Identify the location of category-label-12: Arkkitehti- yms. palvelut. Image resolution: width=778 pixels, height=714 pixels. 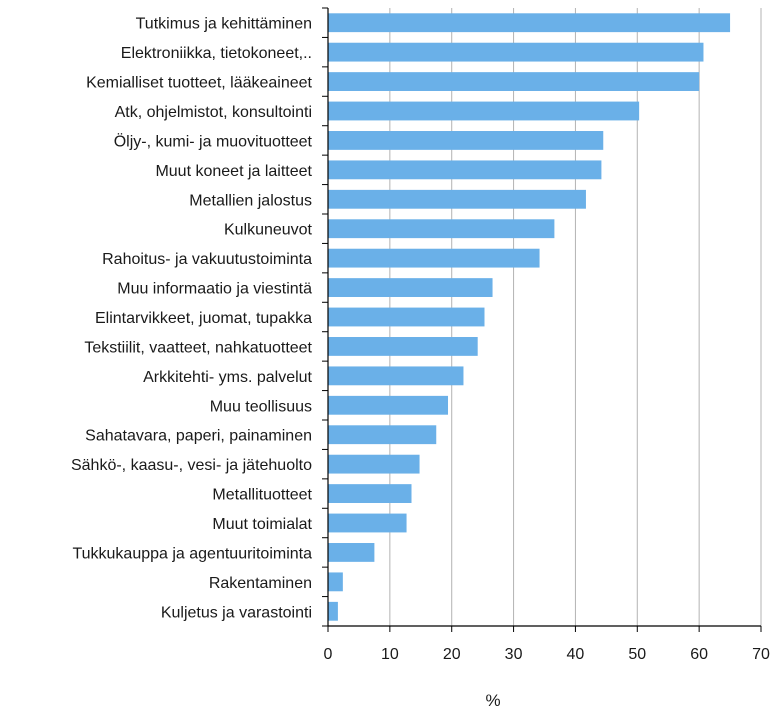
(227, 377).